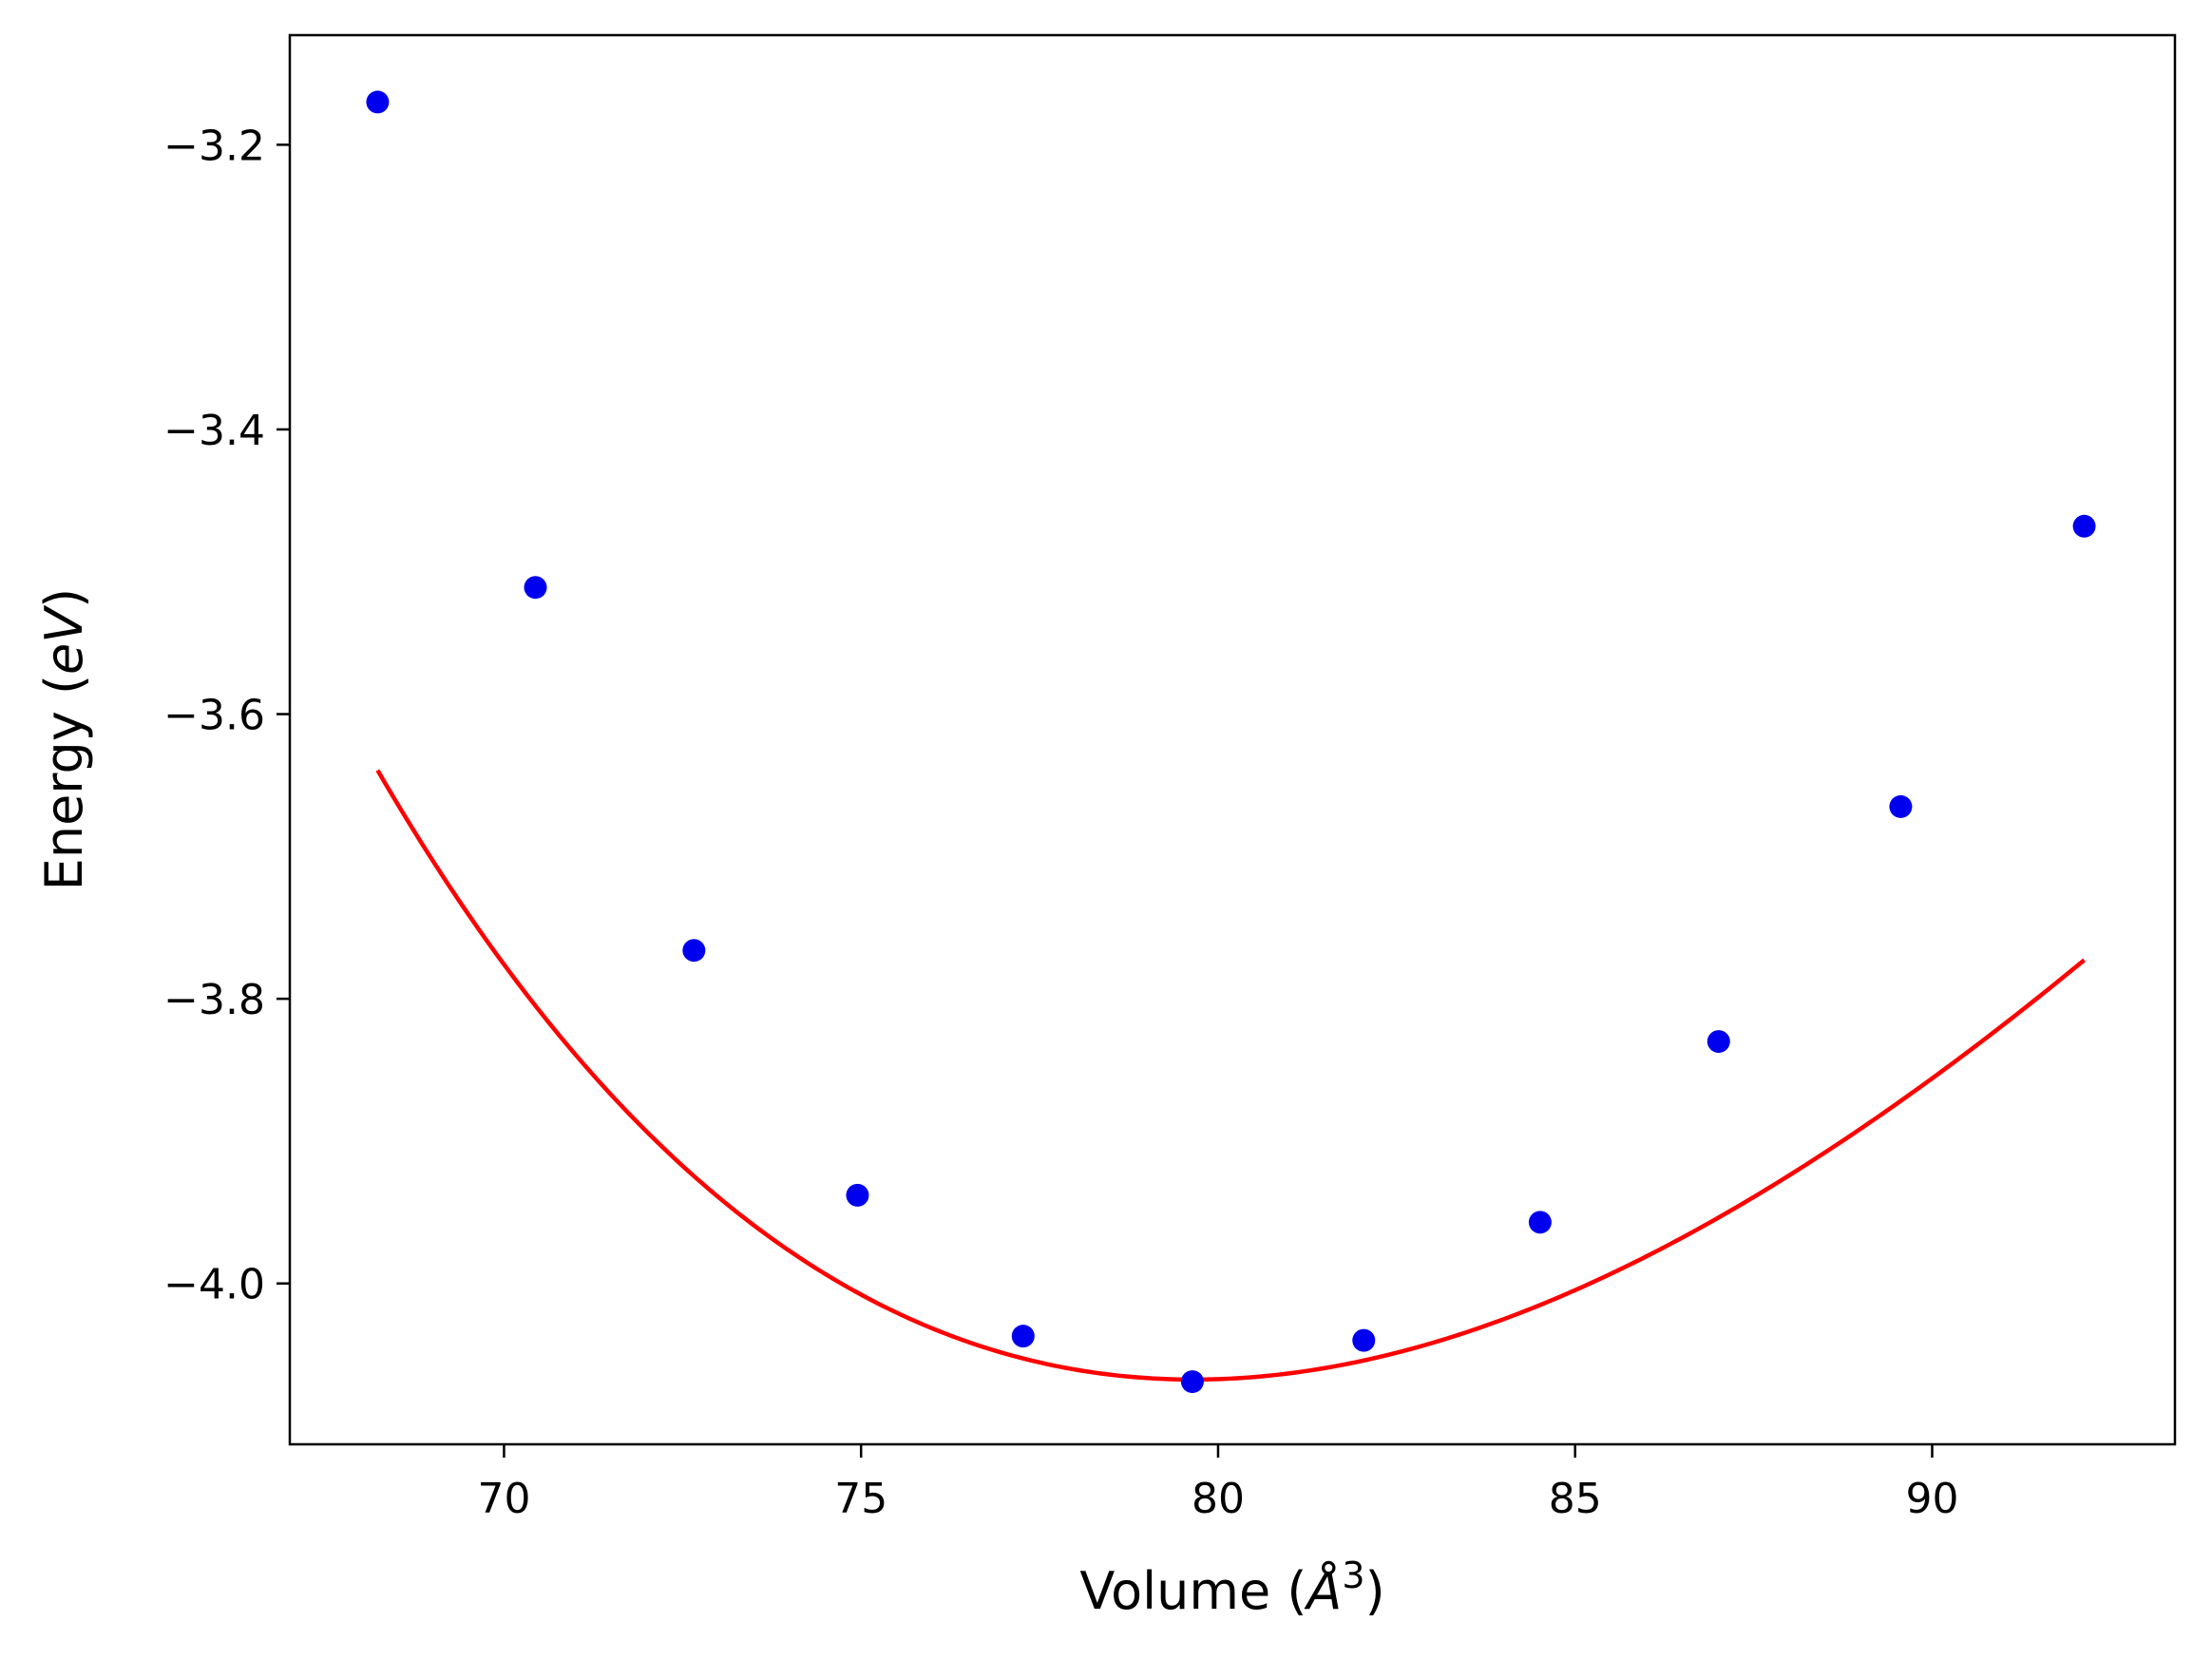  What do you see at coordinates (214, 716) in the screenshot?
I see `y-tick-label: −3.6` at bounding box center [214, 716].